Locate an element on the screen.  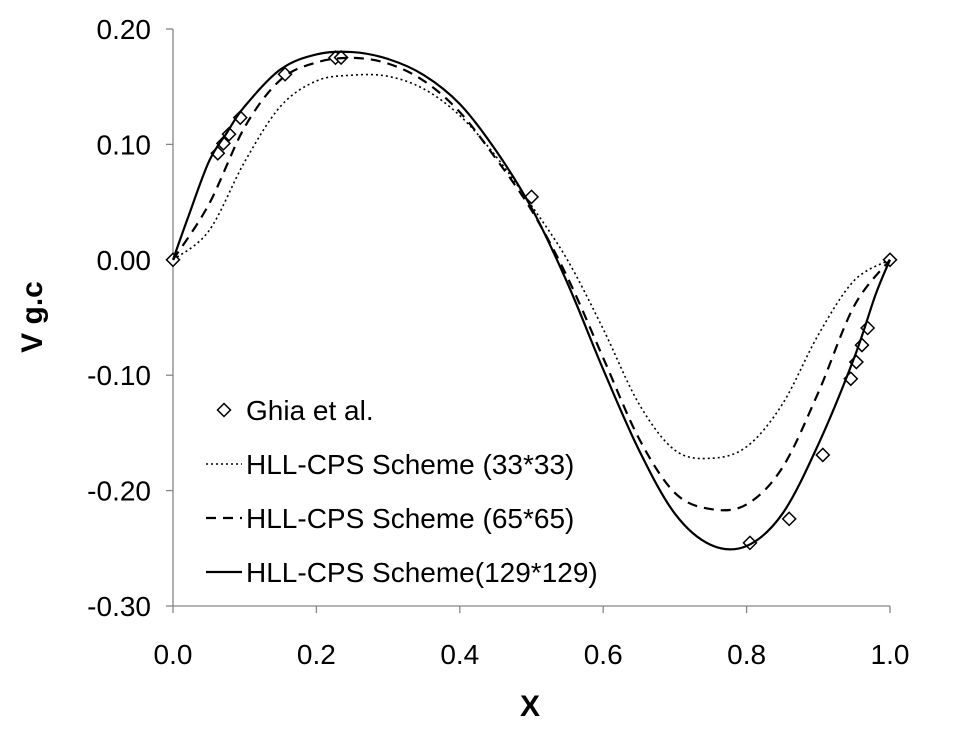
x-tick-label: 0.4 is located at coordinates (459, 654).